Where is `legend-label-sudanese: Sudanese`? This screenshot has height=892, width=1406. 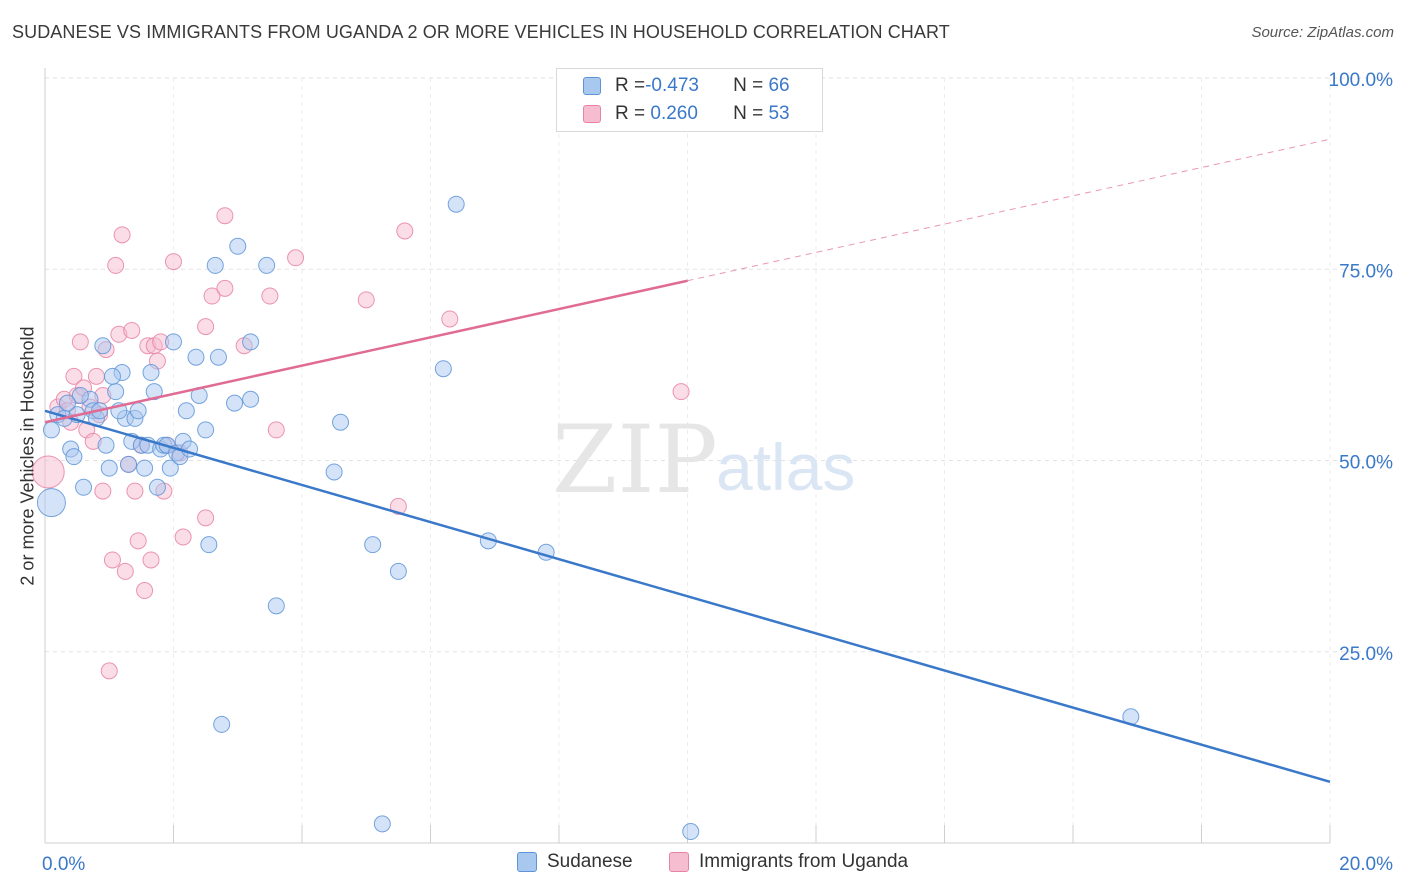 legend-label-sudanese: Sudanese is located at coordinates (590, 861).